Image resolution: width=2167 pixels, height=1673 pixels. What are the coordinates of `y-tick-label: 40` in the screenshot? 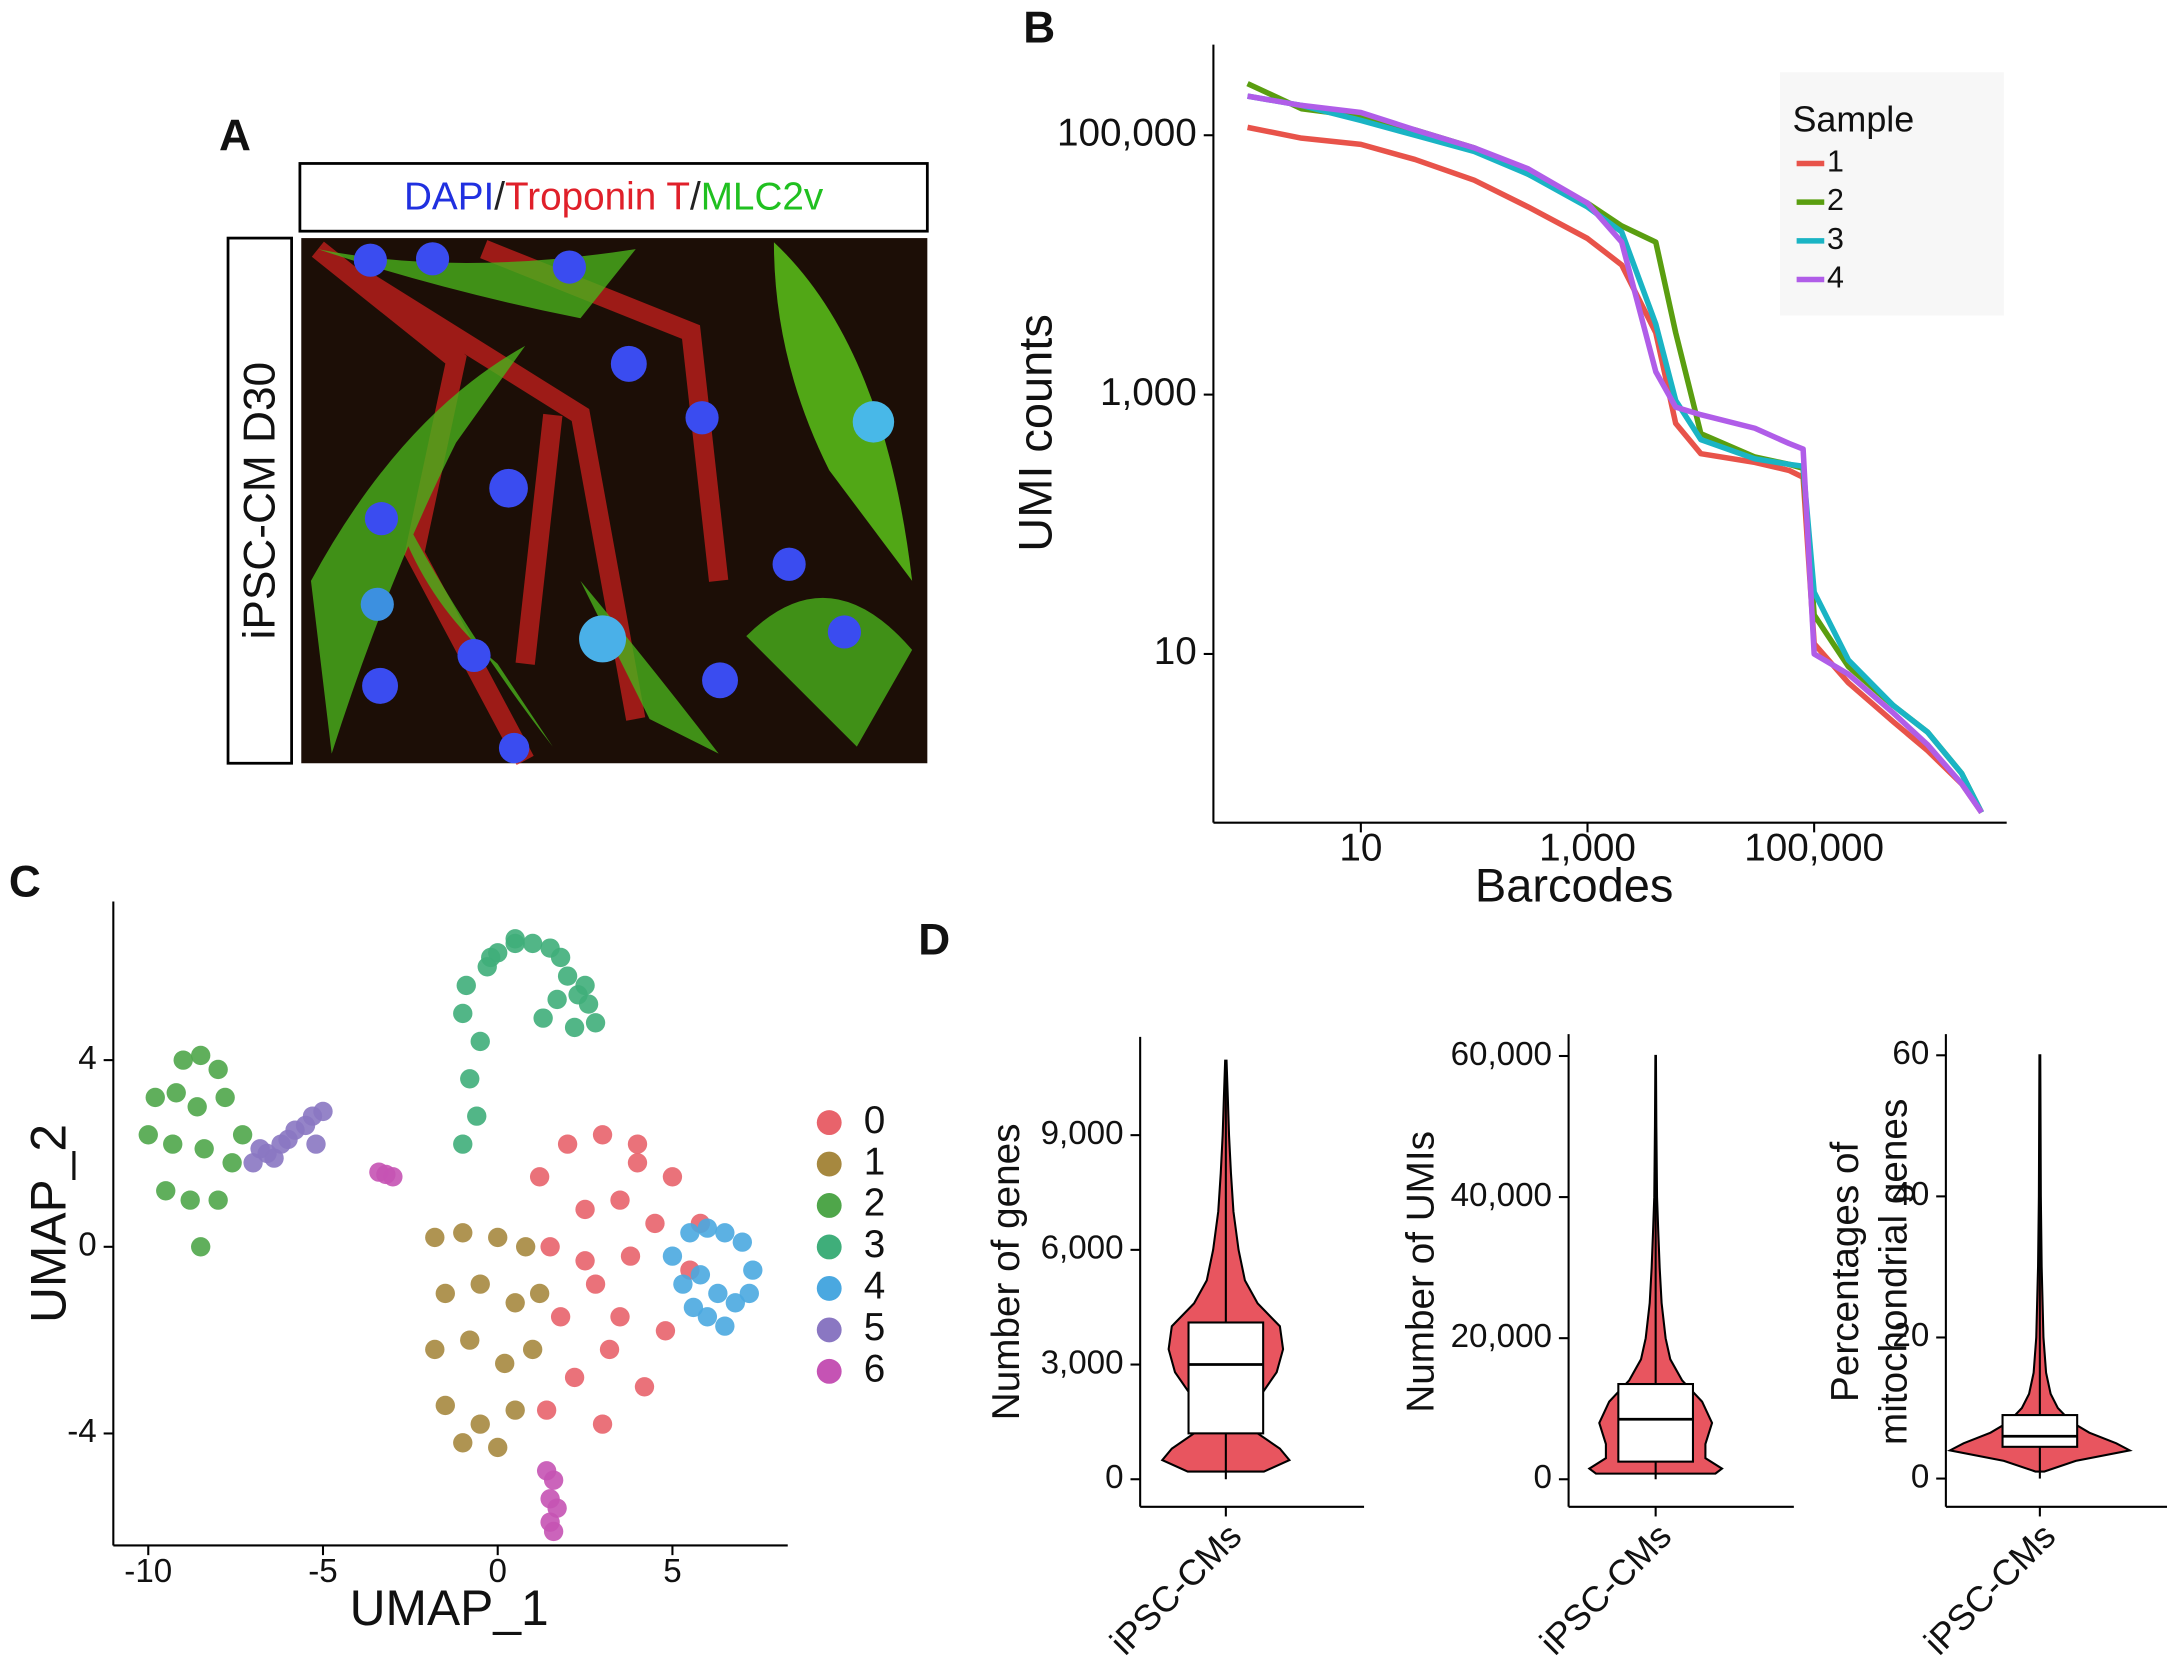 It's located at (1910, 1194).